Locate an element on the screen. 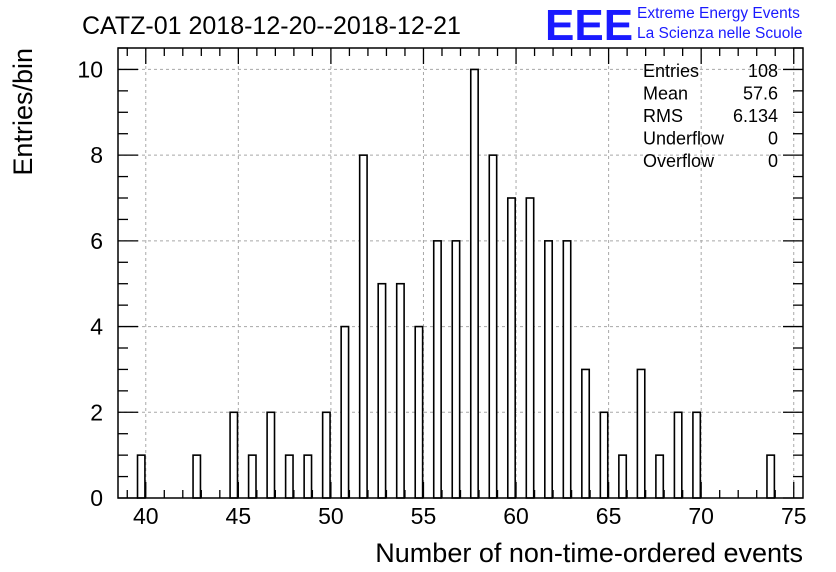 Image resolution: width=836 pixels, height=572 pixels. stats-value: 57.6 is located at coordinates (760, 94).